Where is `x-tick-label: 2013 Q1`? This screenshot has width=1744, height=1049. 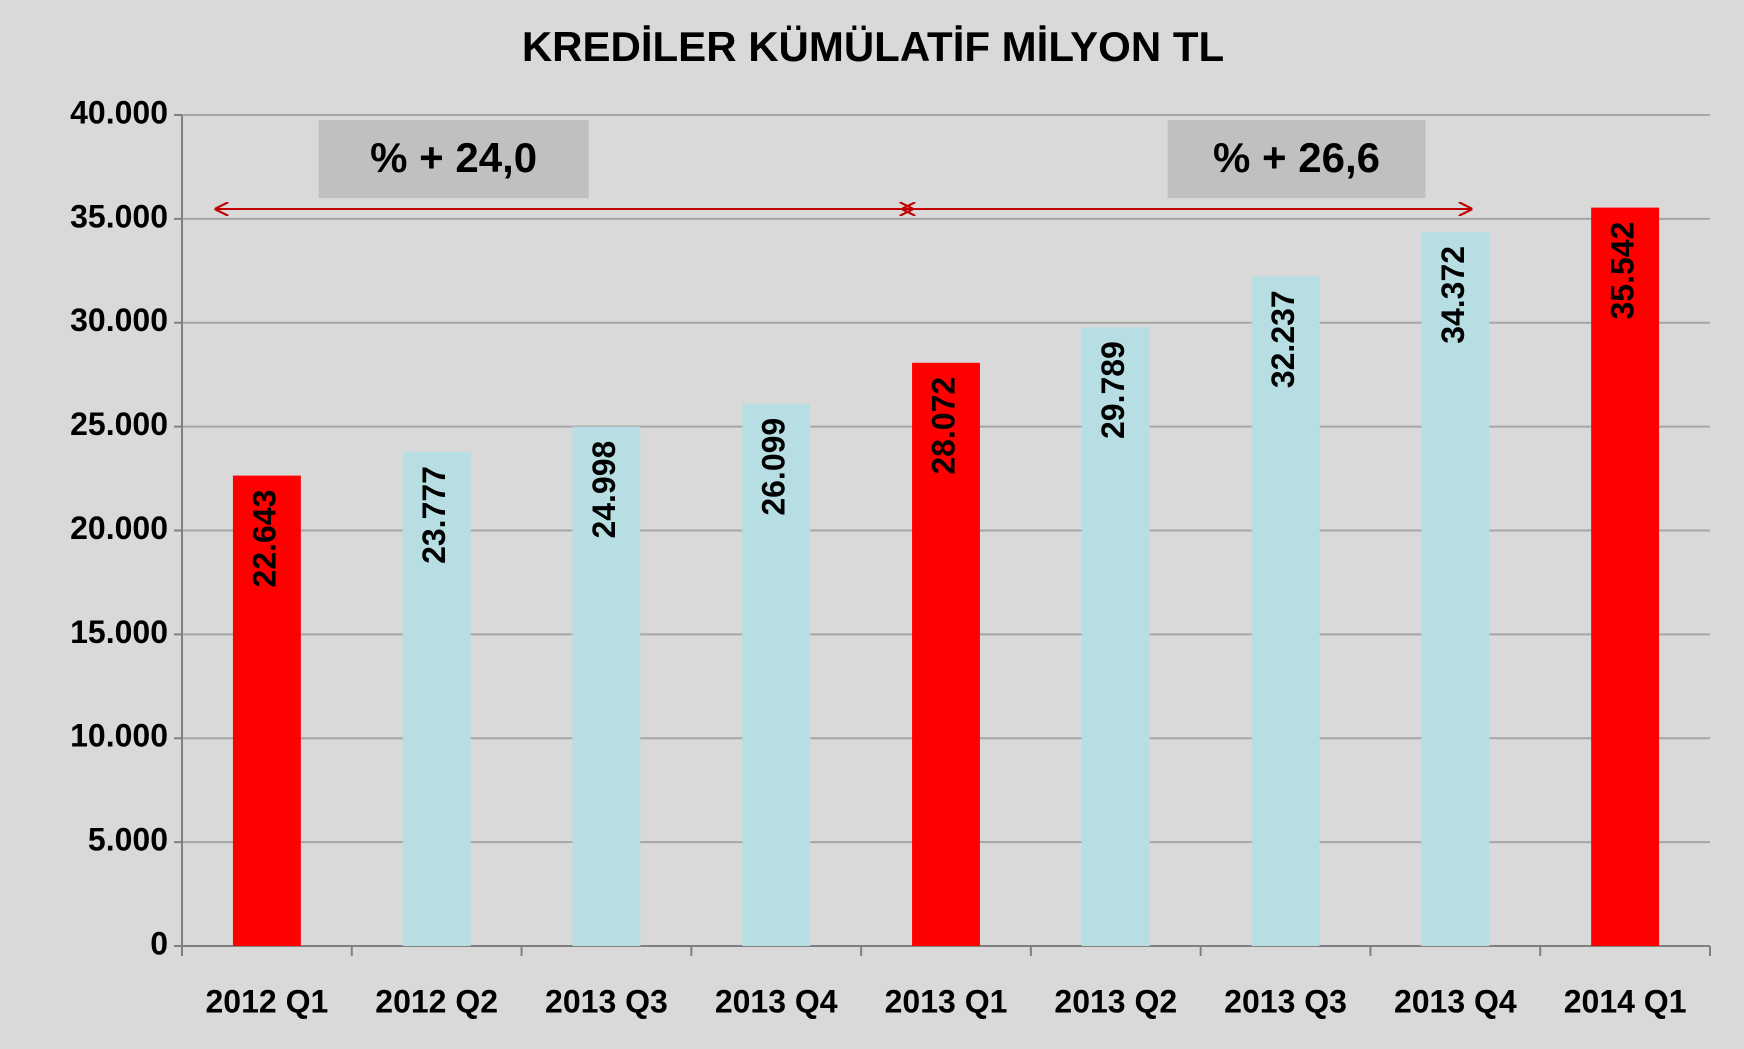 x-tick-label: 2013 Q1 is located at coordinates (946, 1001).